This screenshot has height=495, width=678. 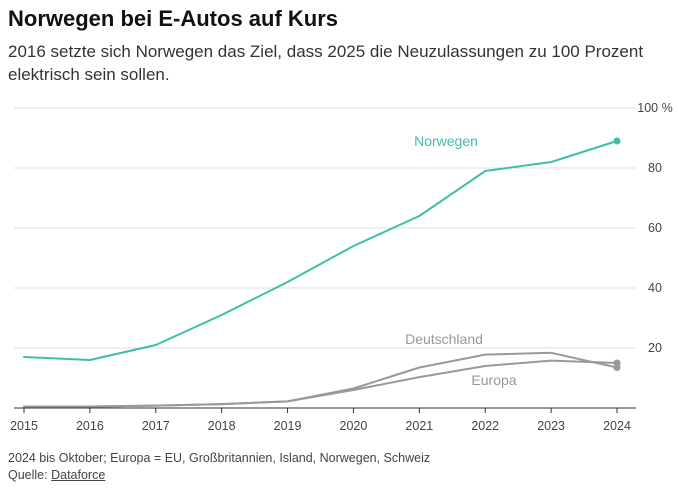 I want to click on x-tick-label-2023: 2023, so click(x=551, y=426).